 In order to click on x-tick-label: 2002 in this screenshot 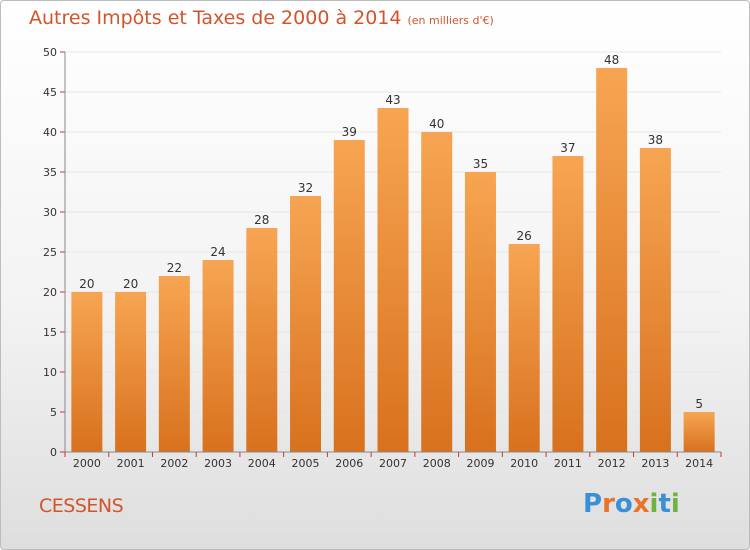, I will do `click(174, 463)`.